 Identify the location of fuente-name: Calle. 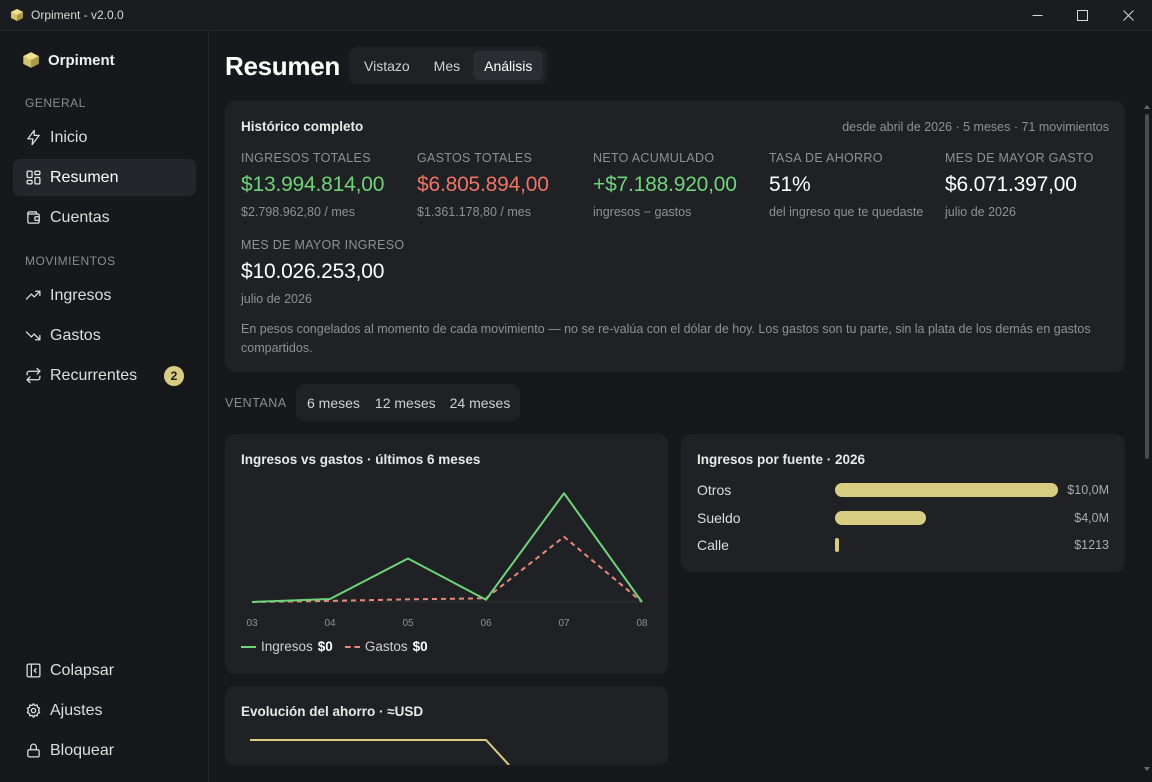
(713, 545).